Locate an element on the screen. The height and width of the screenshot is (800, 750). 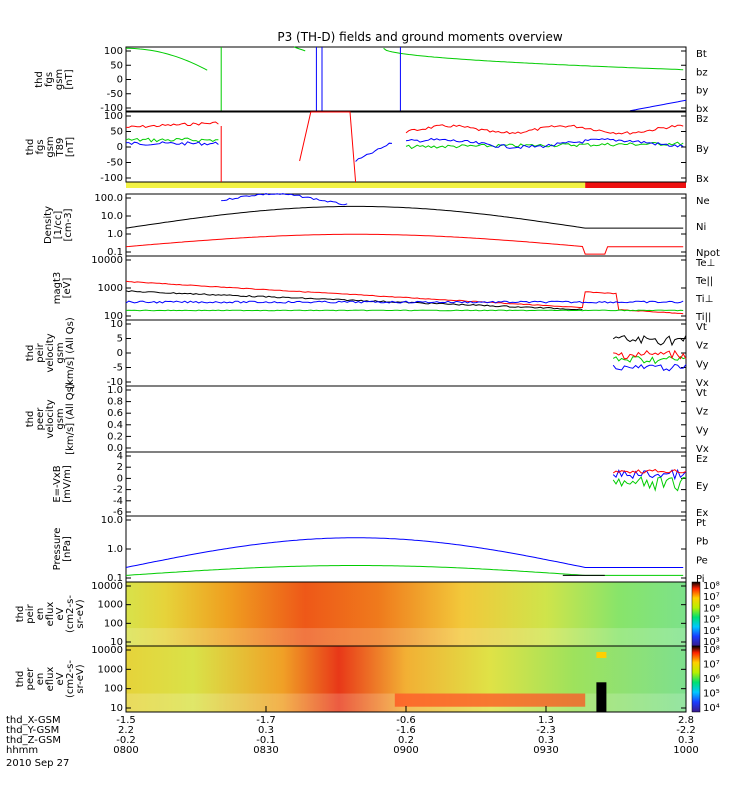
y-tick-label: 10000 is located at coordinates (107, 650).